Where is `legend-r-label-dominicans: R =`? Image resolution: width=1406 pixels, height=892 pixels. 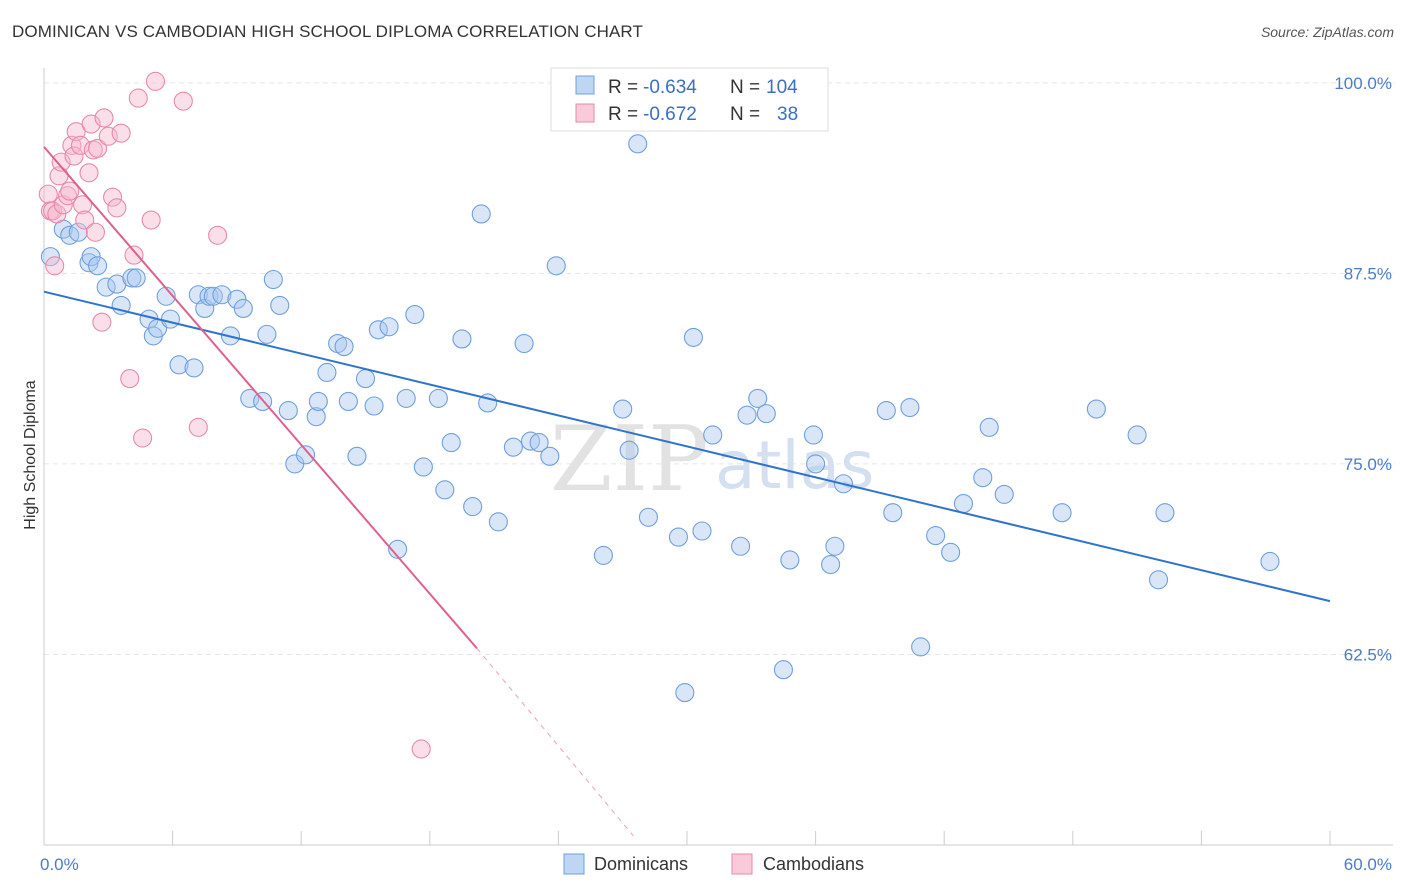 legend-r-label-dominicans: R = is located at coordinates (623, 87).